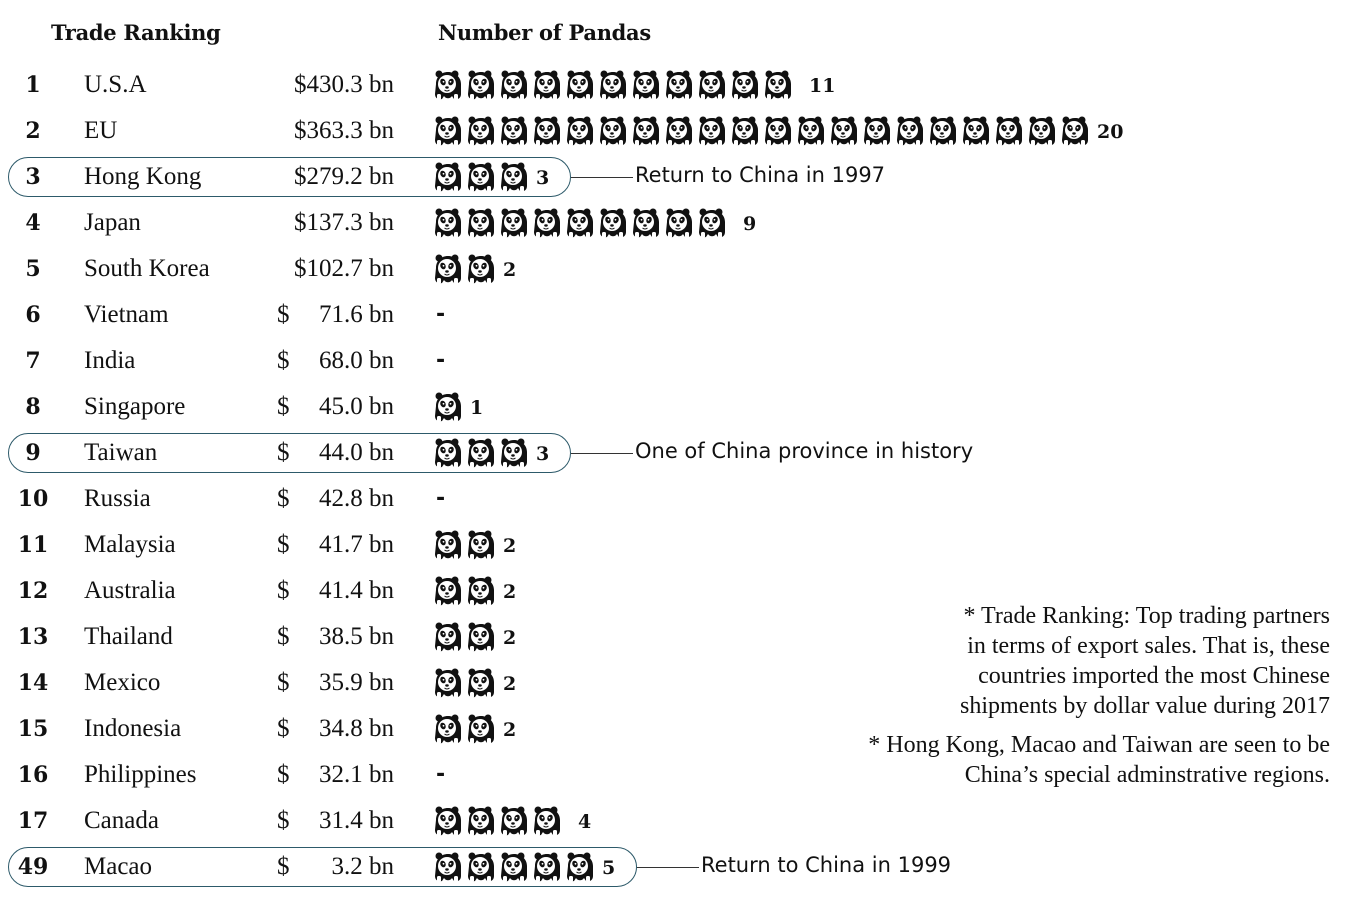 The image size is (1366, 915). I want to click on country-name: Australia, so click(130, 590).